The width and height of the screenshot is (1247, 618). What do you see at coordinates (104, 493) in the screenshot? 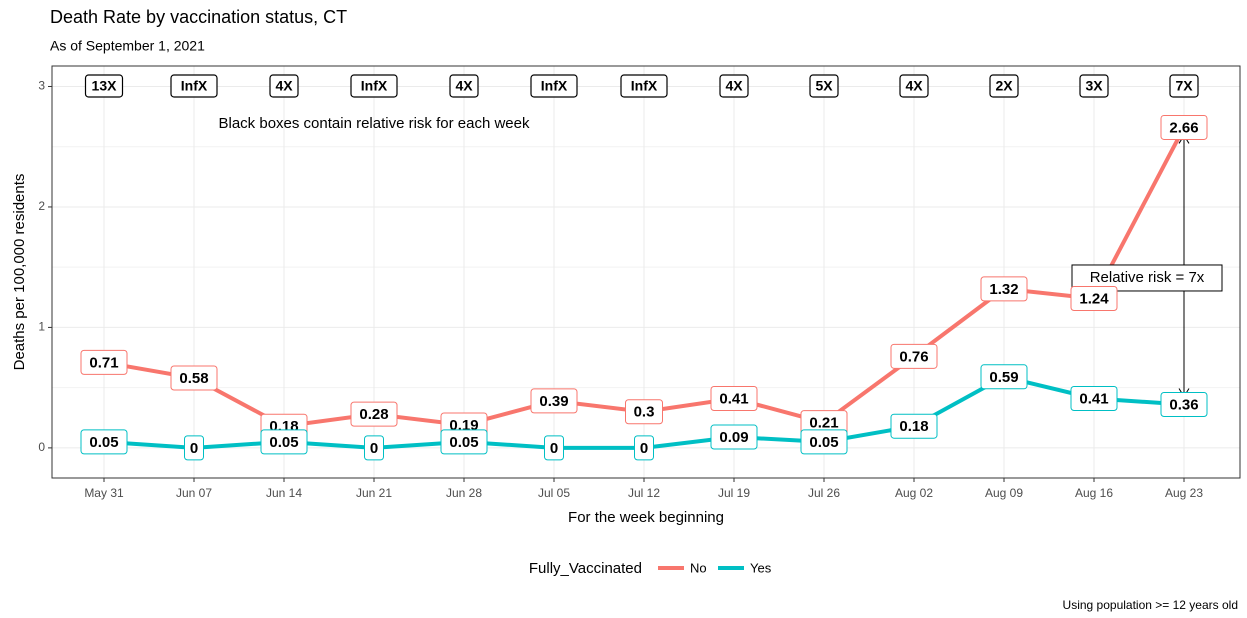
I see `x-tick-label: May 31` at bounding box center [104, 493].